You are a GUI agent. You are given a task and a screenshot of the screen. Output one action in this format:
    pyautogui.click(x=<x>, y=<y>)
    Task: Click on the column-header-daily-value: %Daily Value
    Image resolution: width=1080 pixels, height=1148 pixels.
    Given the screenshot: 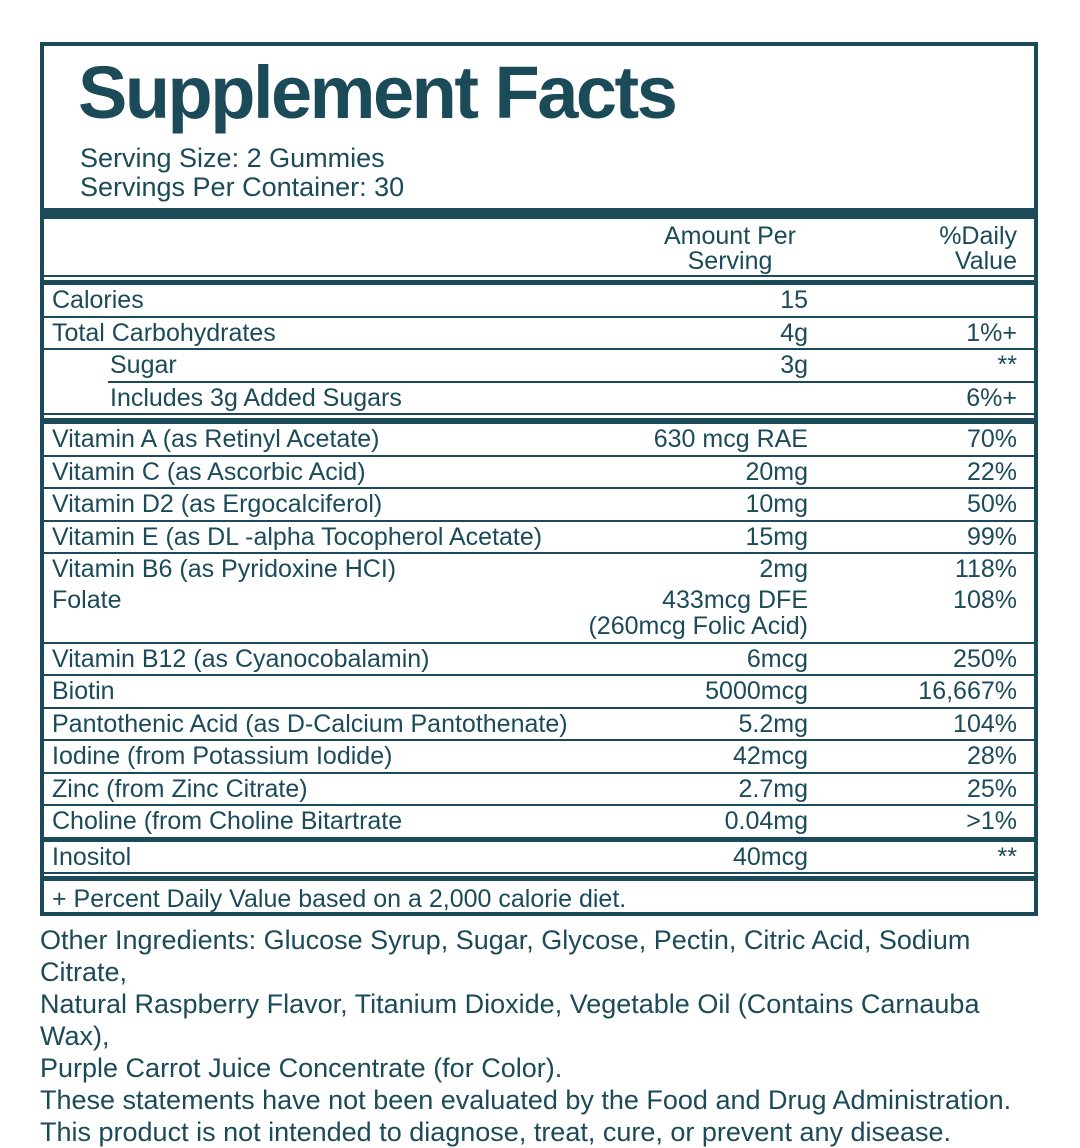 What is the action you would take?
    pyautogui.click(x=978, y=248)
    